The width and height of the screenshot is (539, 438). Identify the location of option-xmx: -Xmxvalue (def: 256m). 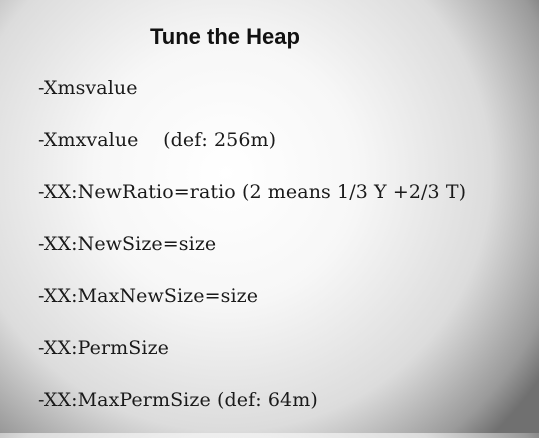
(157, 140).